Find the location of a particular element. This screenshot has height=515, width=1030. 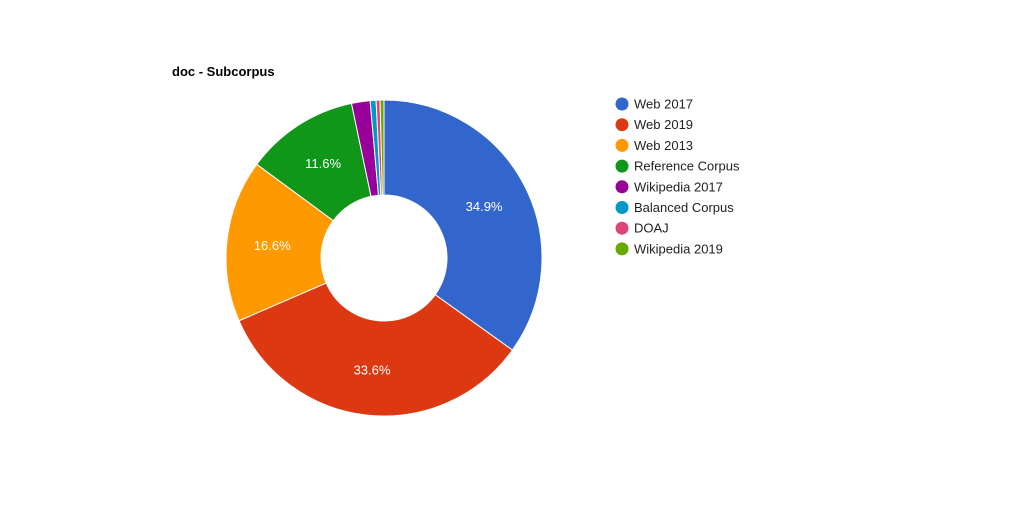

legend-label-web-2019: Web 2019 is located at coordinates (663, 124).